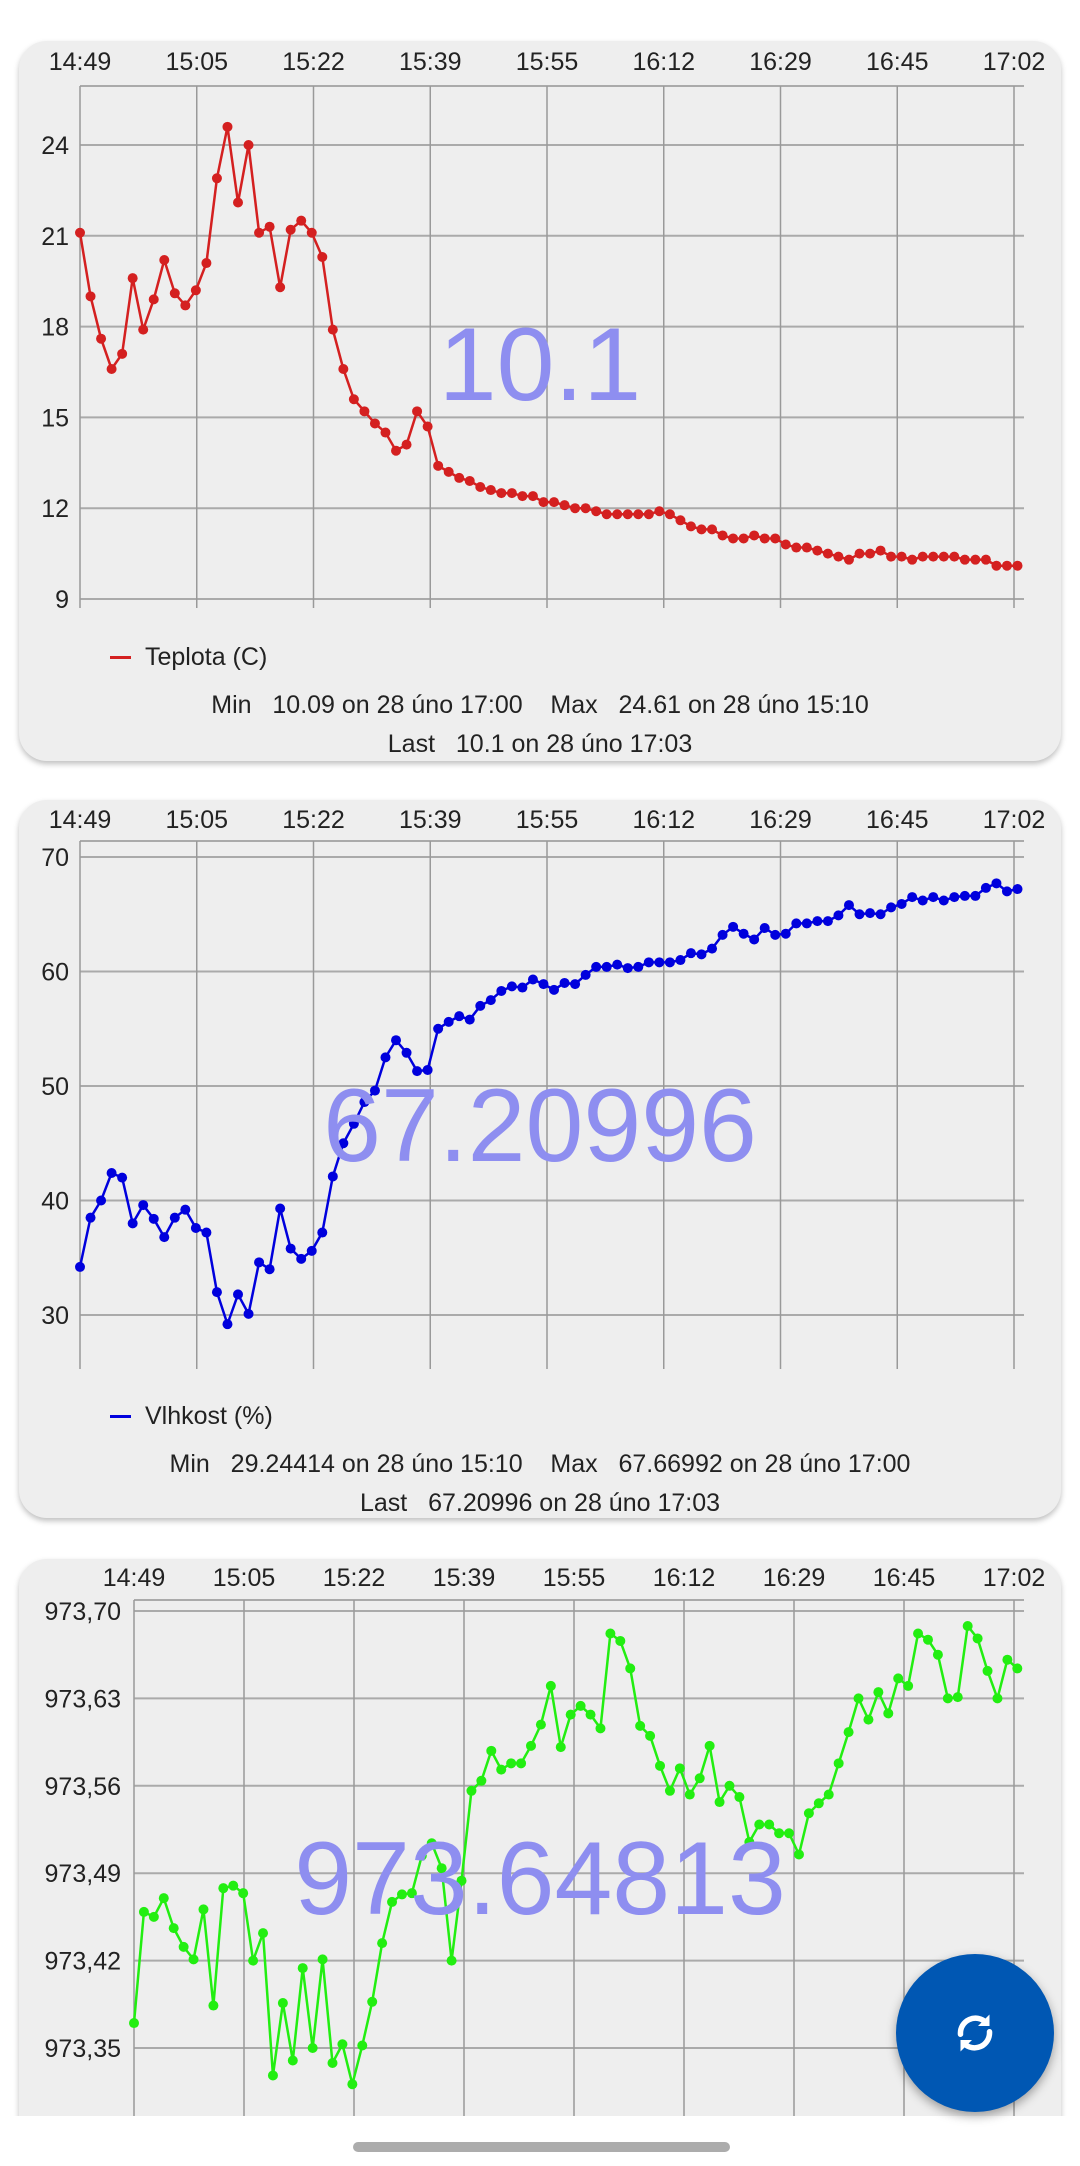  Describe the element at coordinates (55, 1316) in the screenshot. I see `y-tick-label: 30` at that location.